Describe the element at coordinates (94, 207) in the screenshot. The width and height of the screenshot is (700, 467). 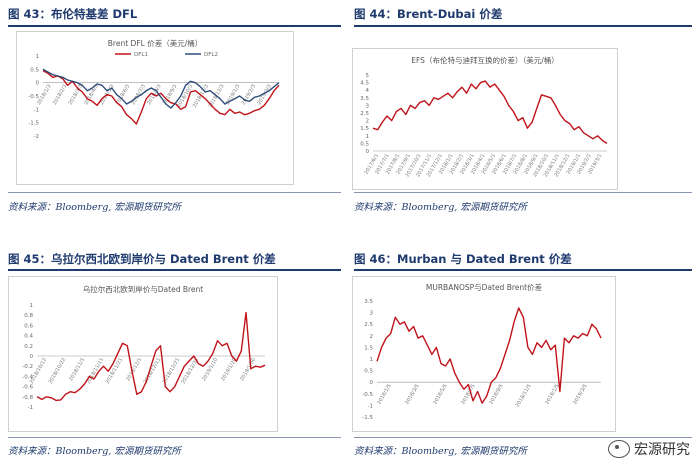
I see `figure-43-source: 资料来源：Bloomberg, 宏源期货研究所` at that location.